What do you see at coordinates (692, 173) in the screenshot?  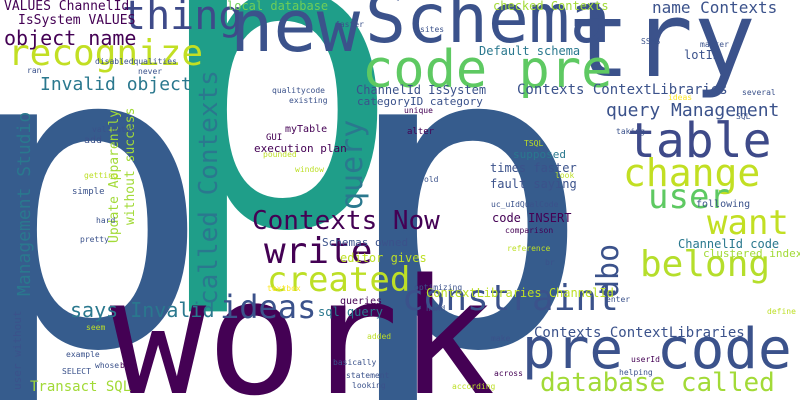 I see `word-change: change` at bounding box center [692, 173].